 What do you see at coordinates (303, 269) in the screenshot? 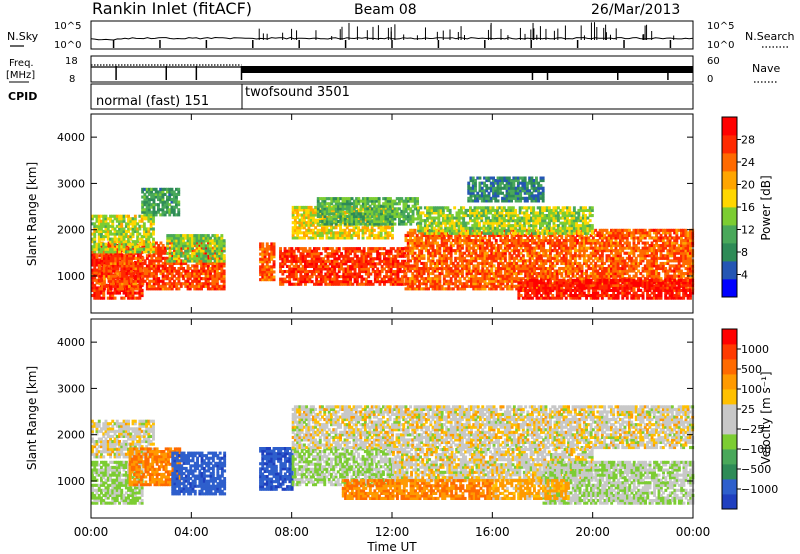
I see `power-cells-cell-2066` at bounding box center [303, 269].